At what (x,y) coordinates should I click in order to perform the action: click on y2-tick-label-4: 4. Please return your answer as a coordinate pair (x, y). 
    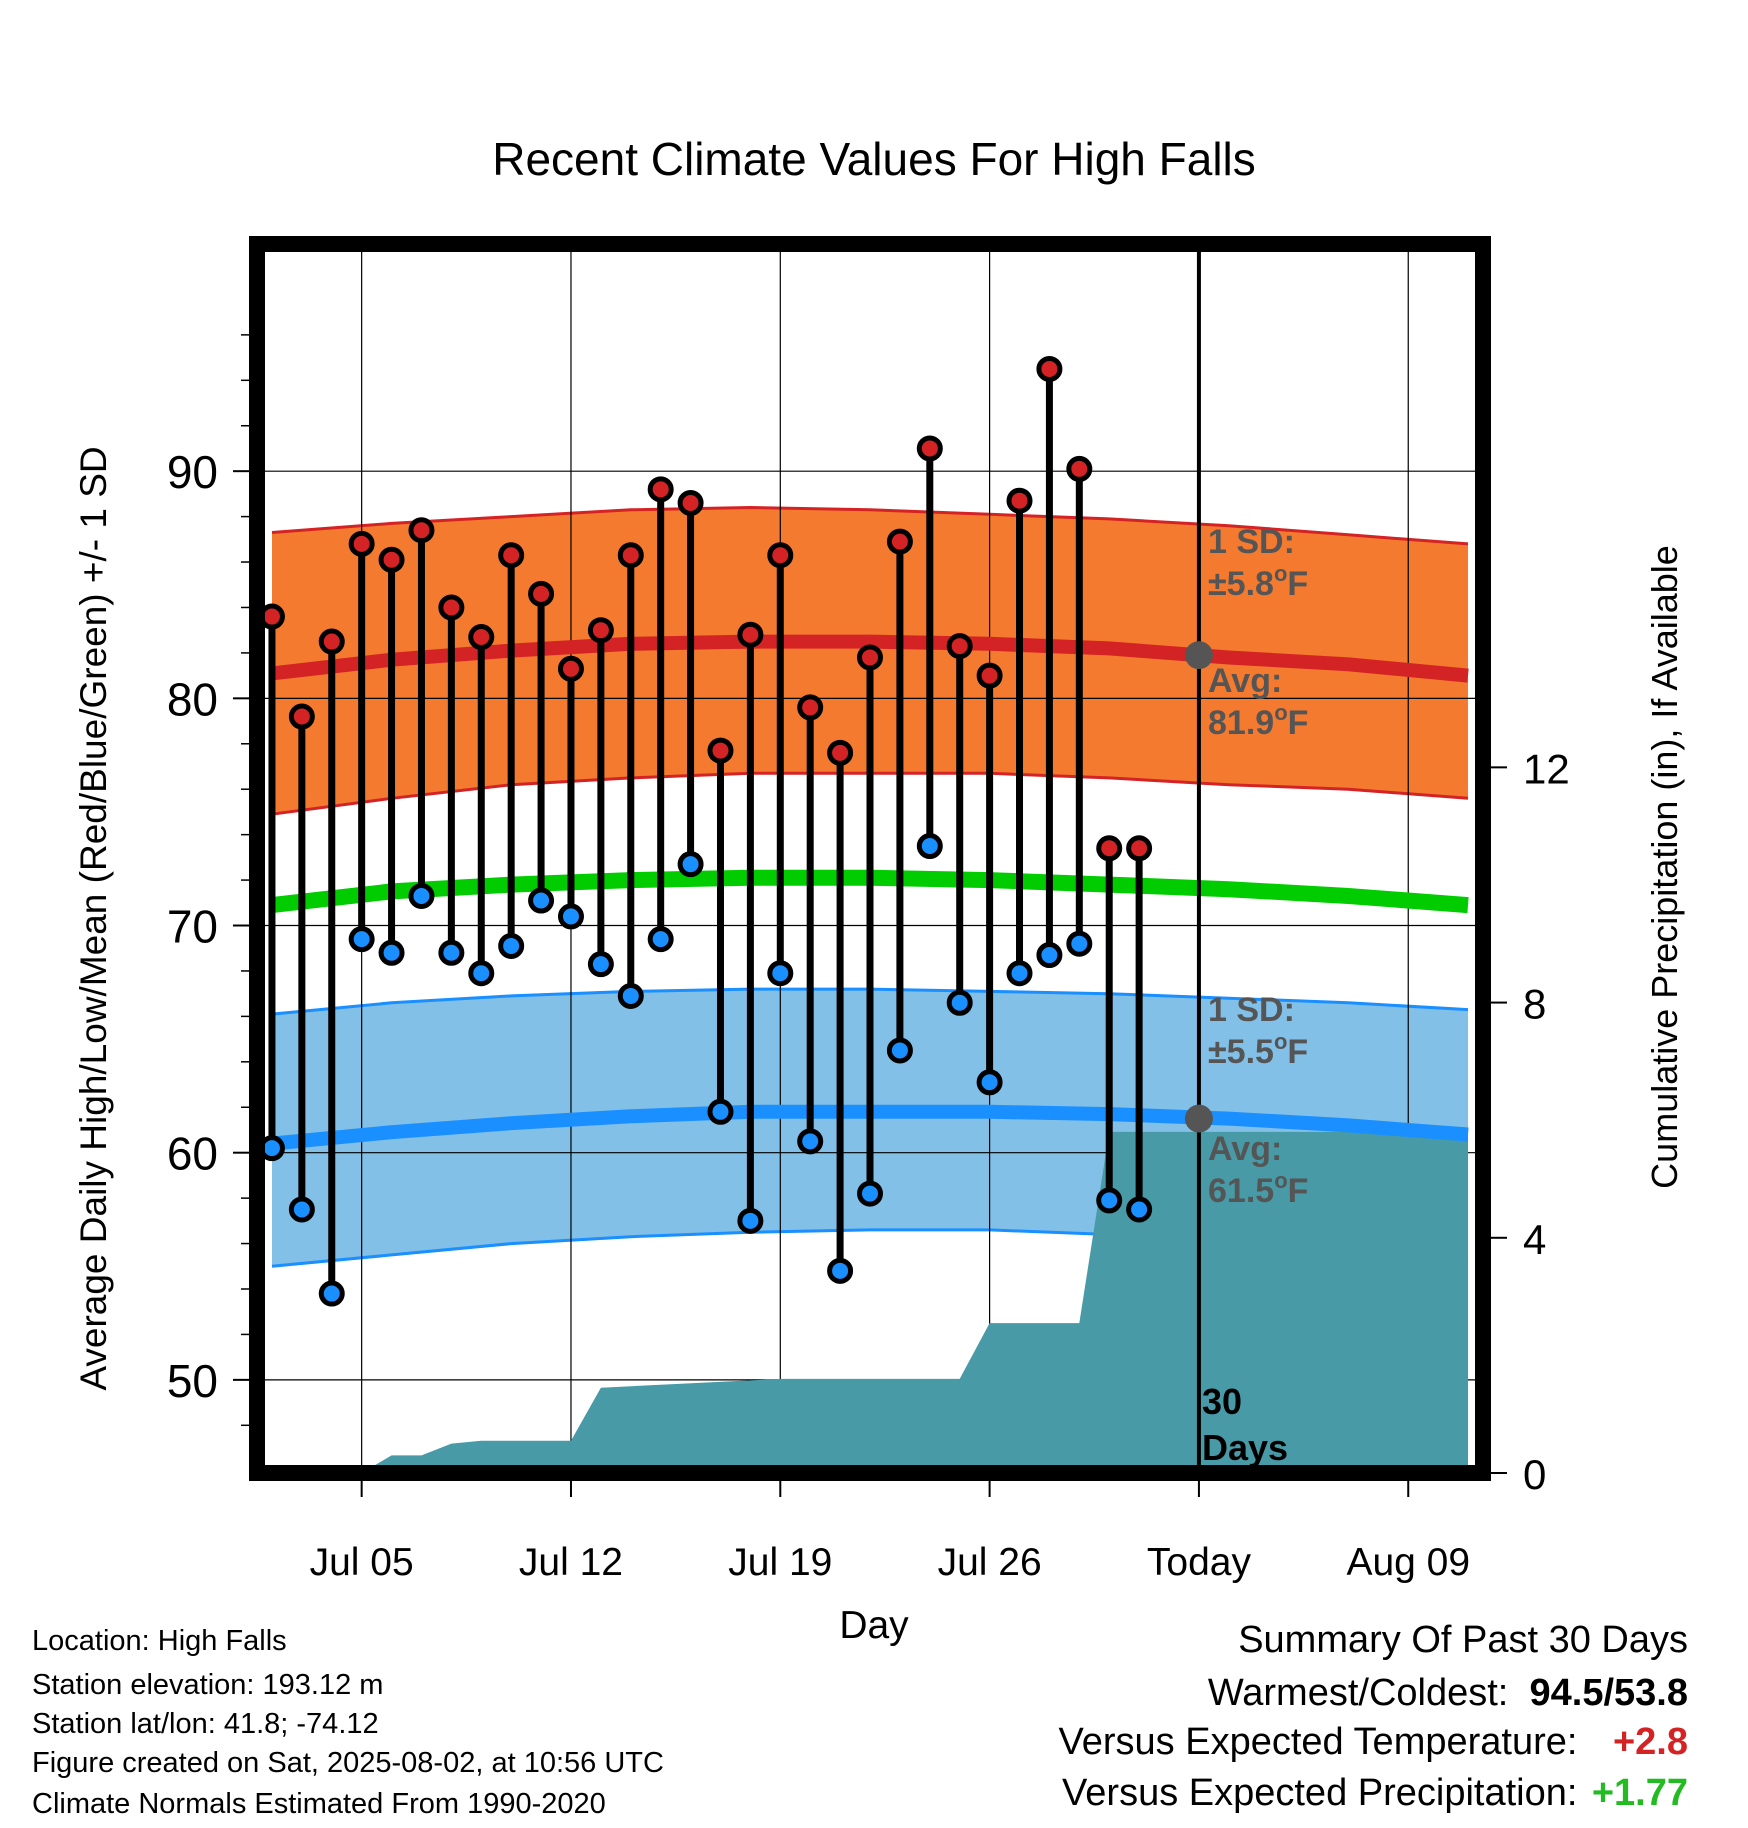
    Looking at the image, I should click on (1534, 1239).